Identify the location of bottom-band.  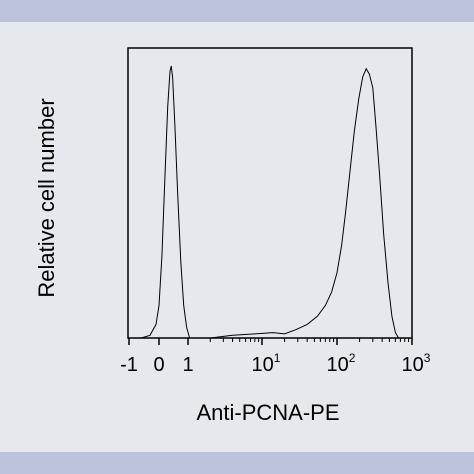
(237, 463).